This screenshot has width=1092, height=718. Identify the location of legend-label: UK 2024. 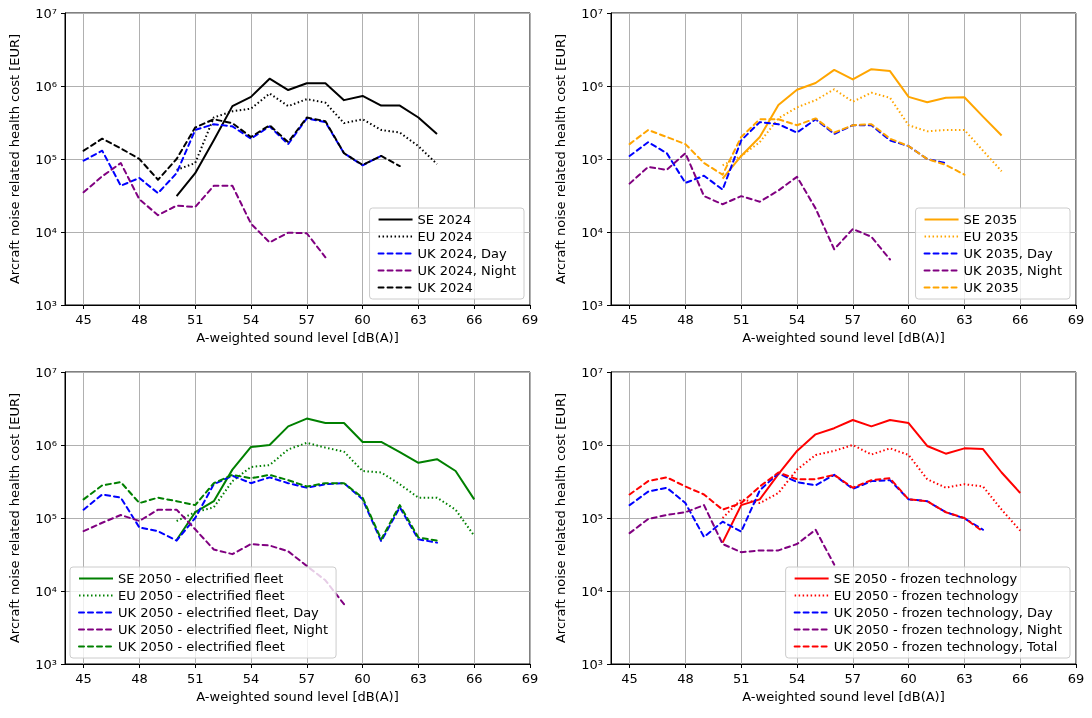
(445, 287).